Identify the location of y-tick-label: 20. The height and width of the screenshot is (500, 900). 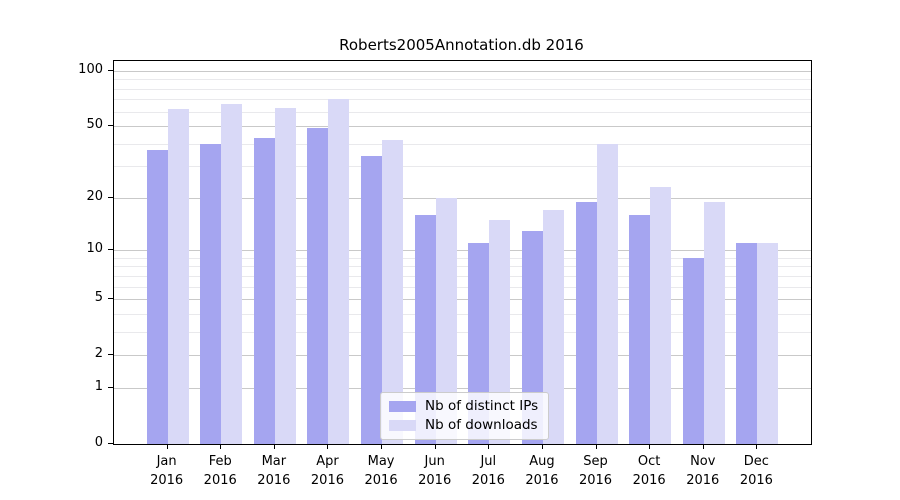
(94, 196).